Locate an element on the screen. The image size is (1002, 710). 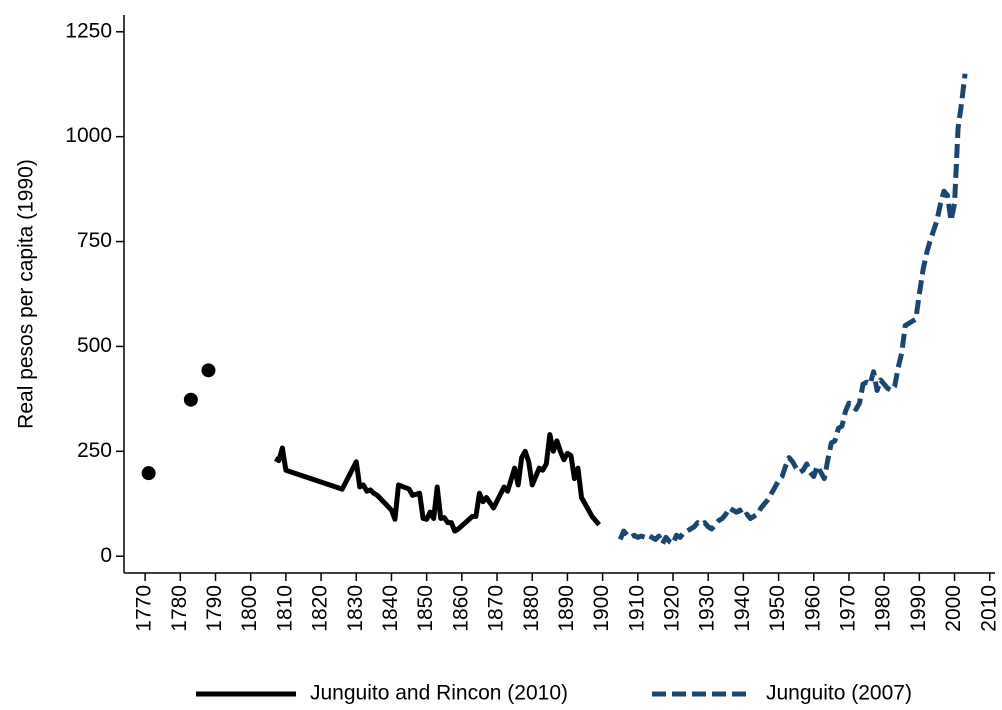
x-tick-label: 1830 is located at coordinates (355, 608).